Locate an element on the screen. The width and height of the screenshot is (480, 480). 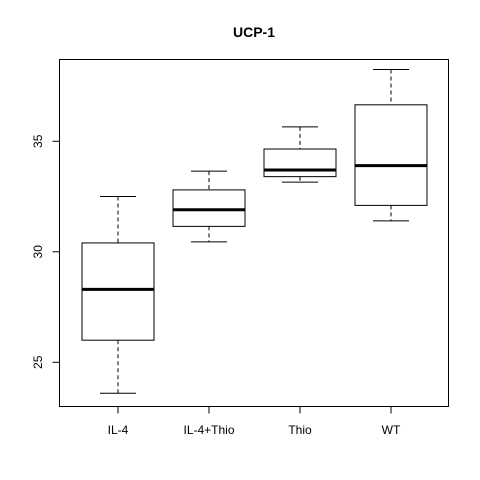
y-axis: 25 30 35 is located at coordinates (45, 251).